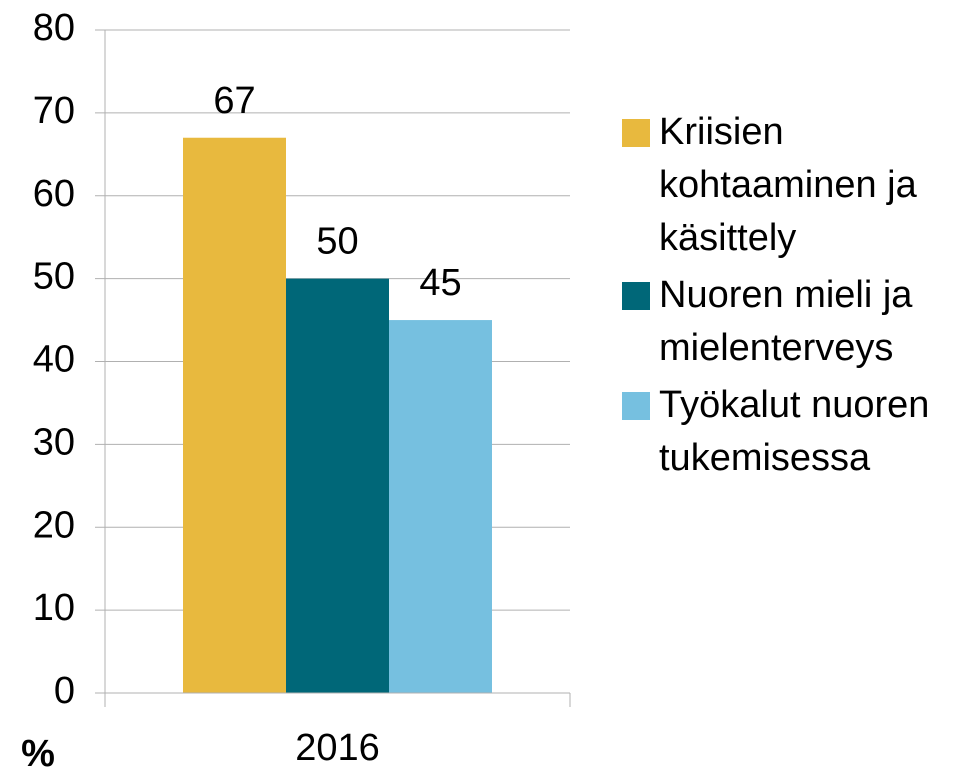 This screenshot has height=779, width=961. What do you see at coordinates (337, 242) in the screenshot?
I see `value-label: 50` at bounding box center [337, 242].